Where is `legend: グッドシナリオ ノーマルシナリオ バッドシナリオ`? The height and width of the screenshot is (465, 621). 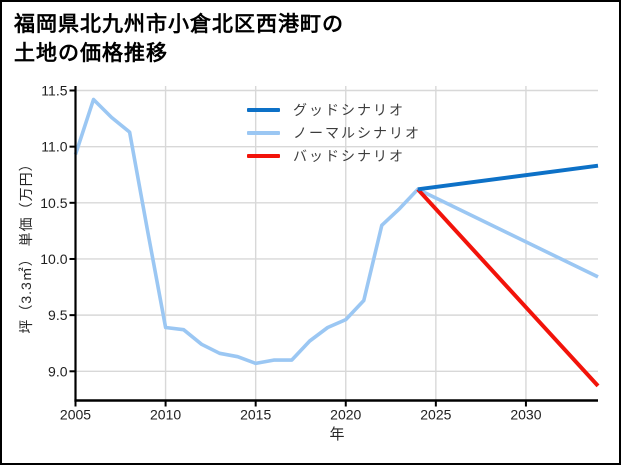 legend: グッドシナリオ ノーマルシナリオ バッドシナリオ is located at coordinates (334, 132).